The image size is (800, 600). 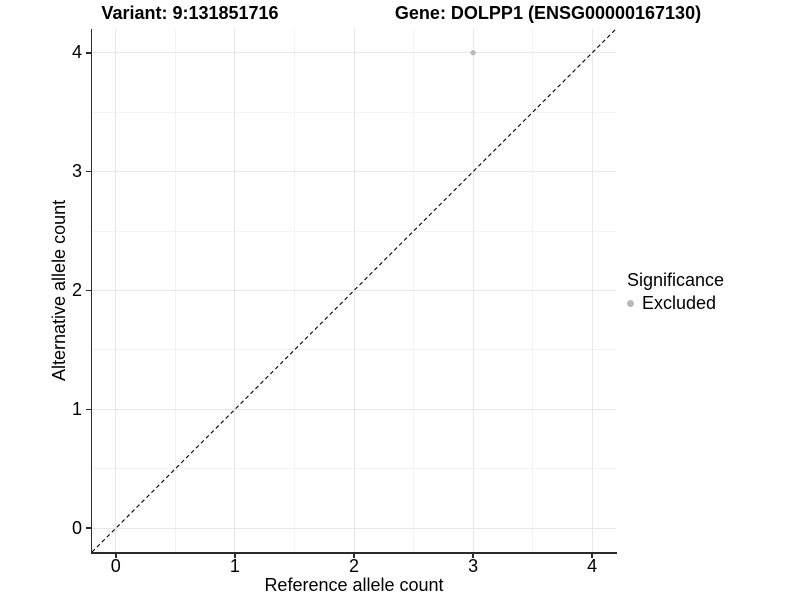 What do you see at coordinates (190, 13) in the screenshot?
I see `plot-title-variant: Variant: 9:131851716` at bounding box center [190, 13].